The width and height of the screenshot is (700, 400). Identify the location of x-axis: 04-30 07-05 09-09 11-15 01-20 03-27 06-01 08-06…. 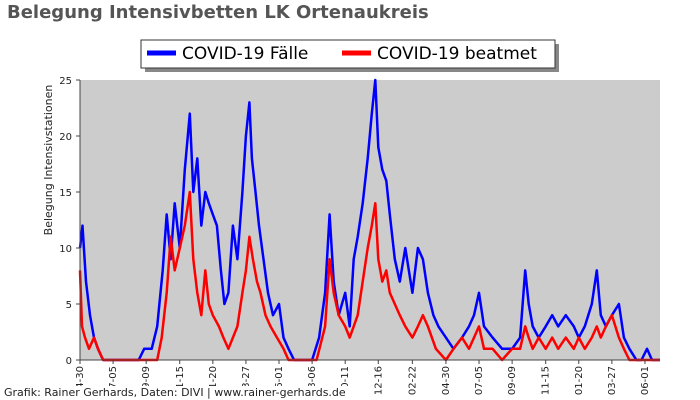
(363, 377).